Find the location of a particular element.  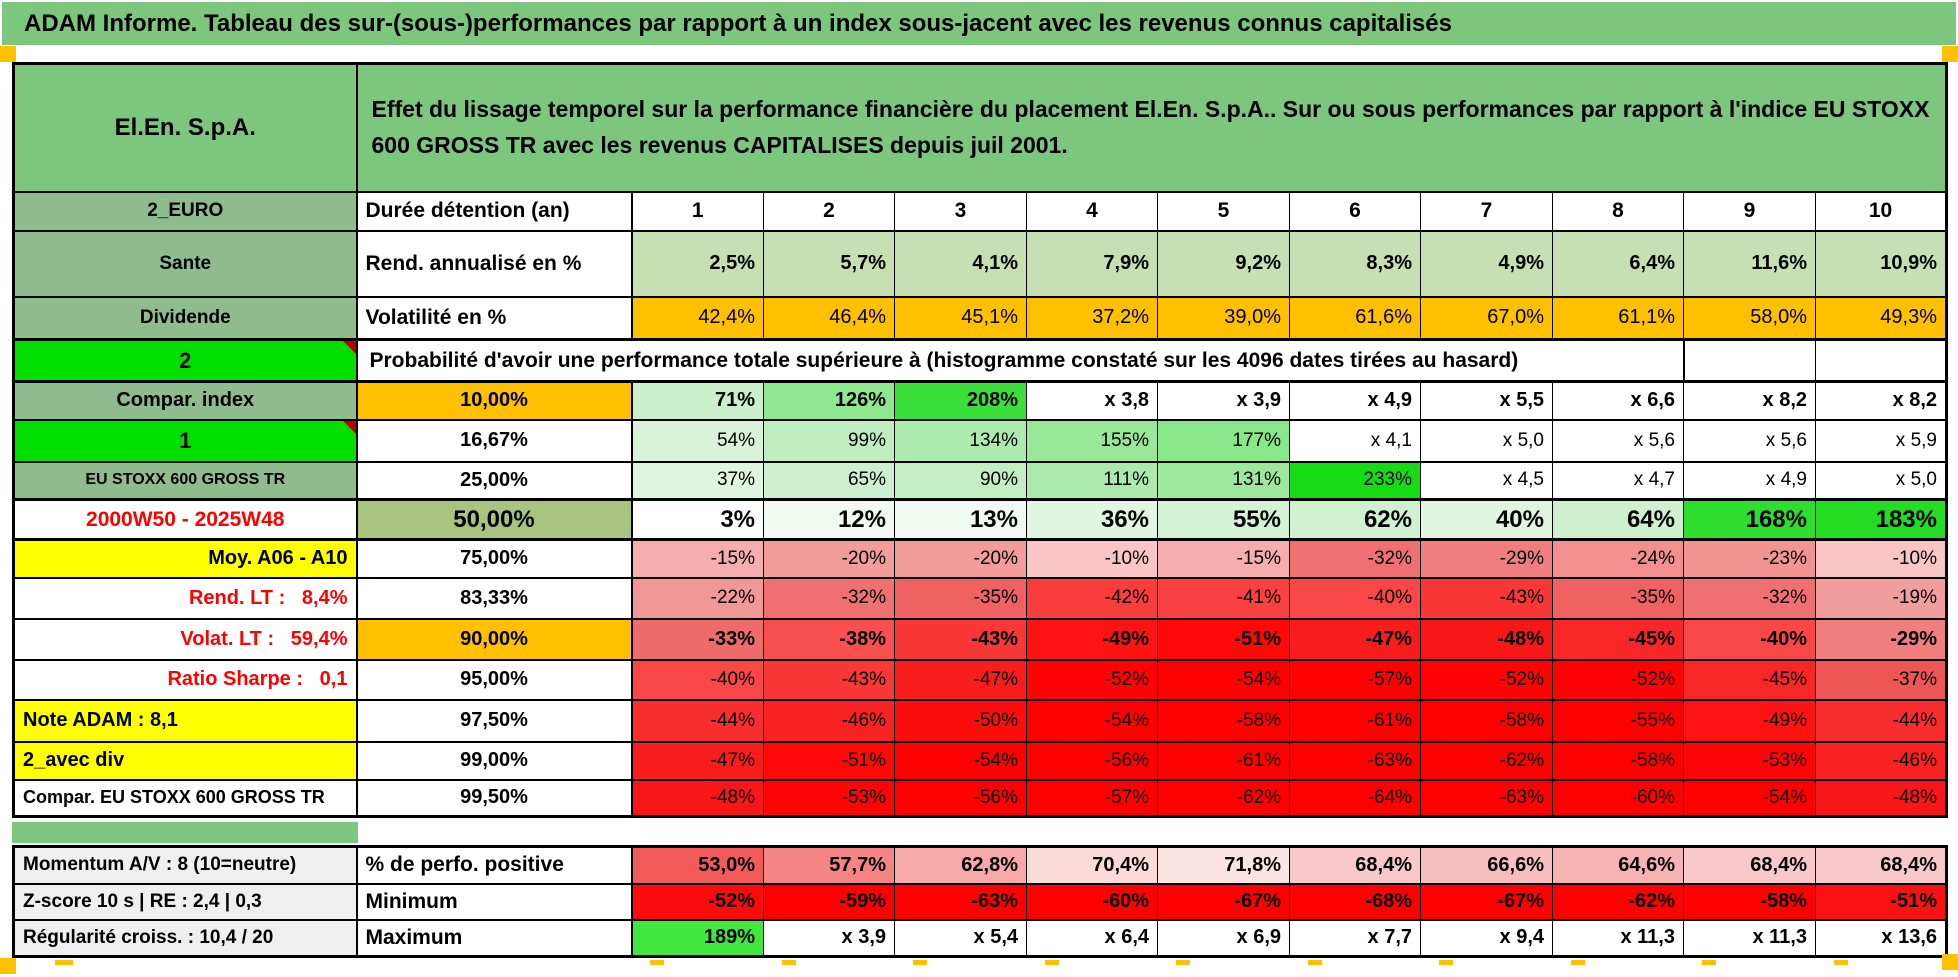

data-cell-p95-col2: -43% is located at coordinates (829, 679).